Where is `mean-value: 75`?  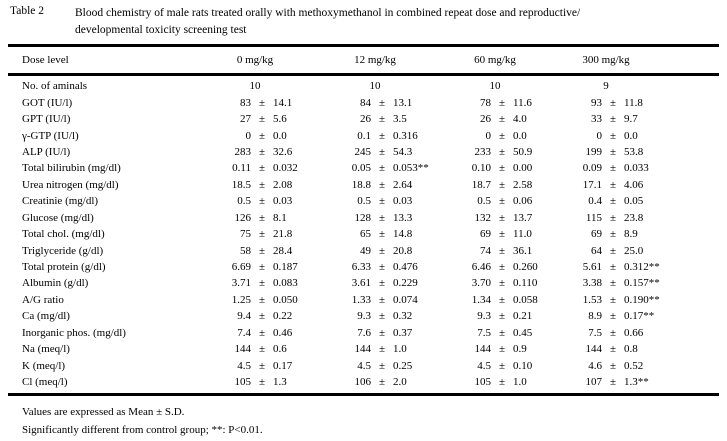 mean-value: 75 is located at coordinates (245, 234).